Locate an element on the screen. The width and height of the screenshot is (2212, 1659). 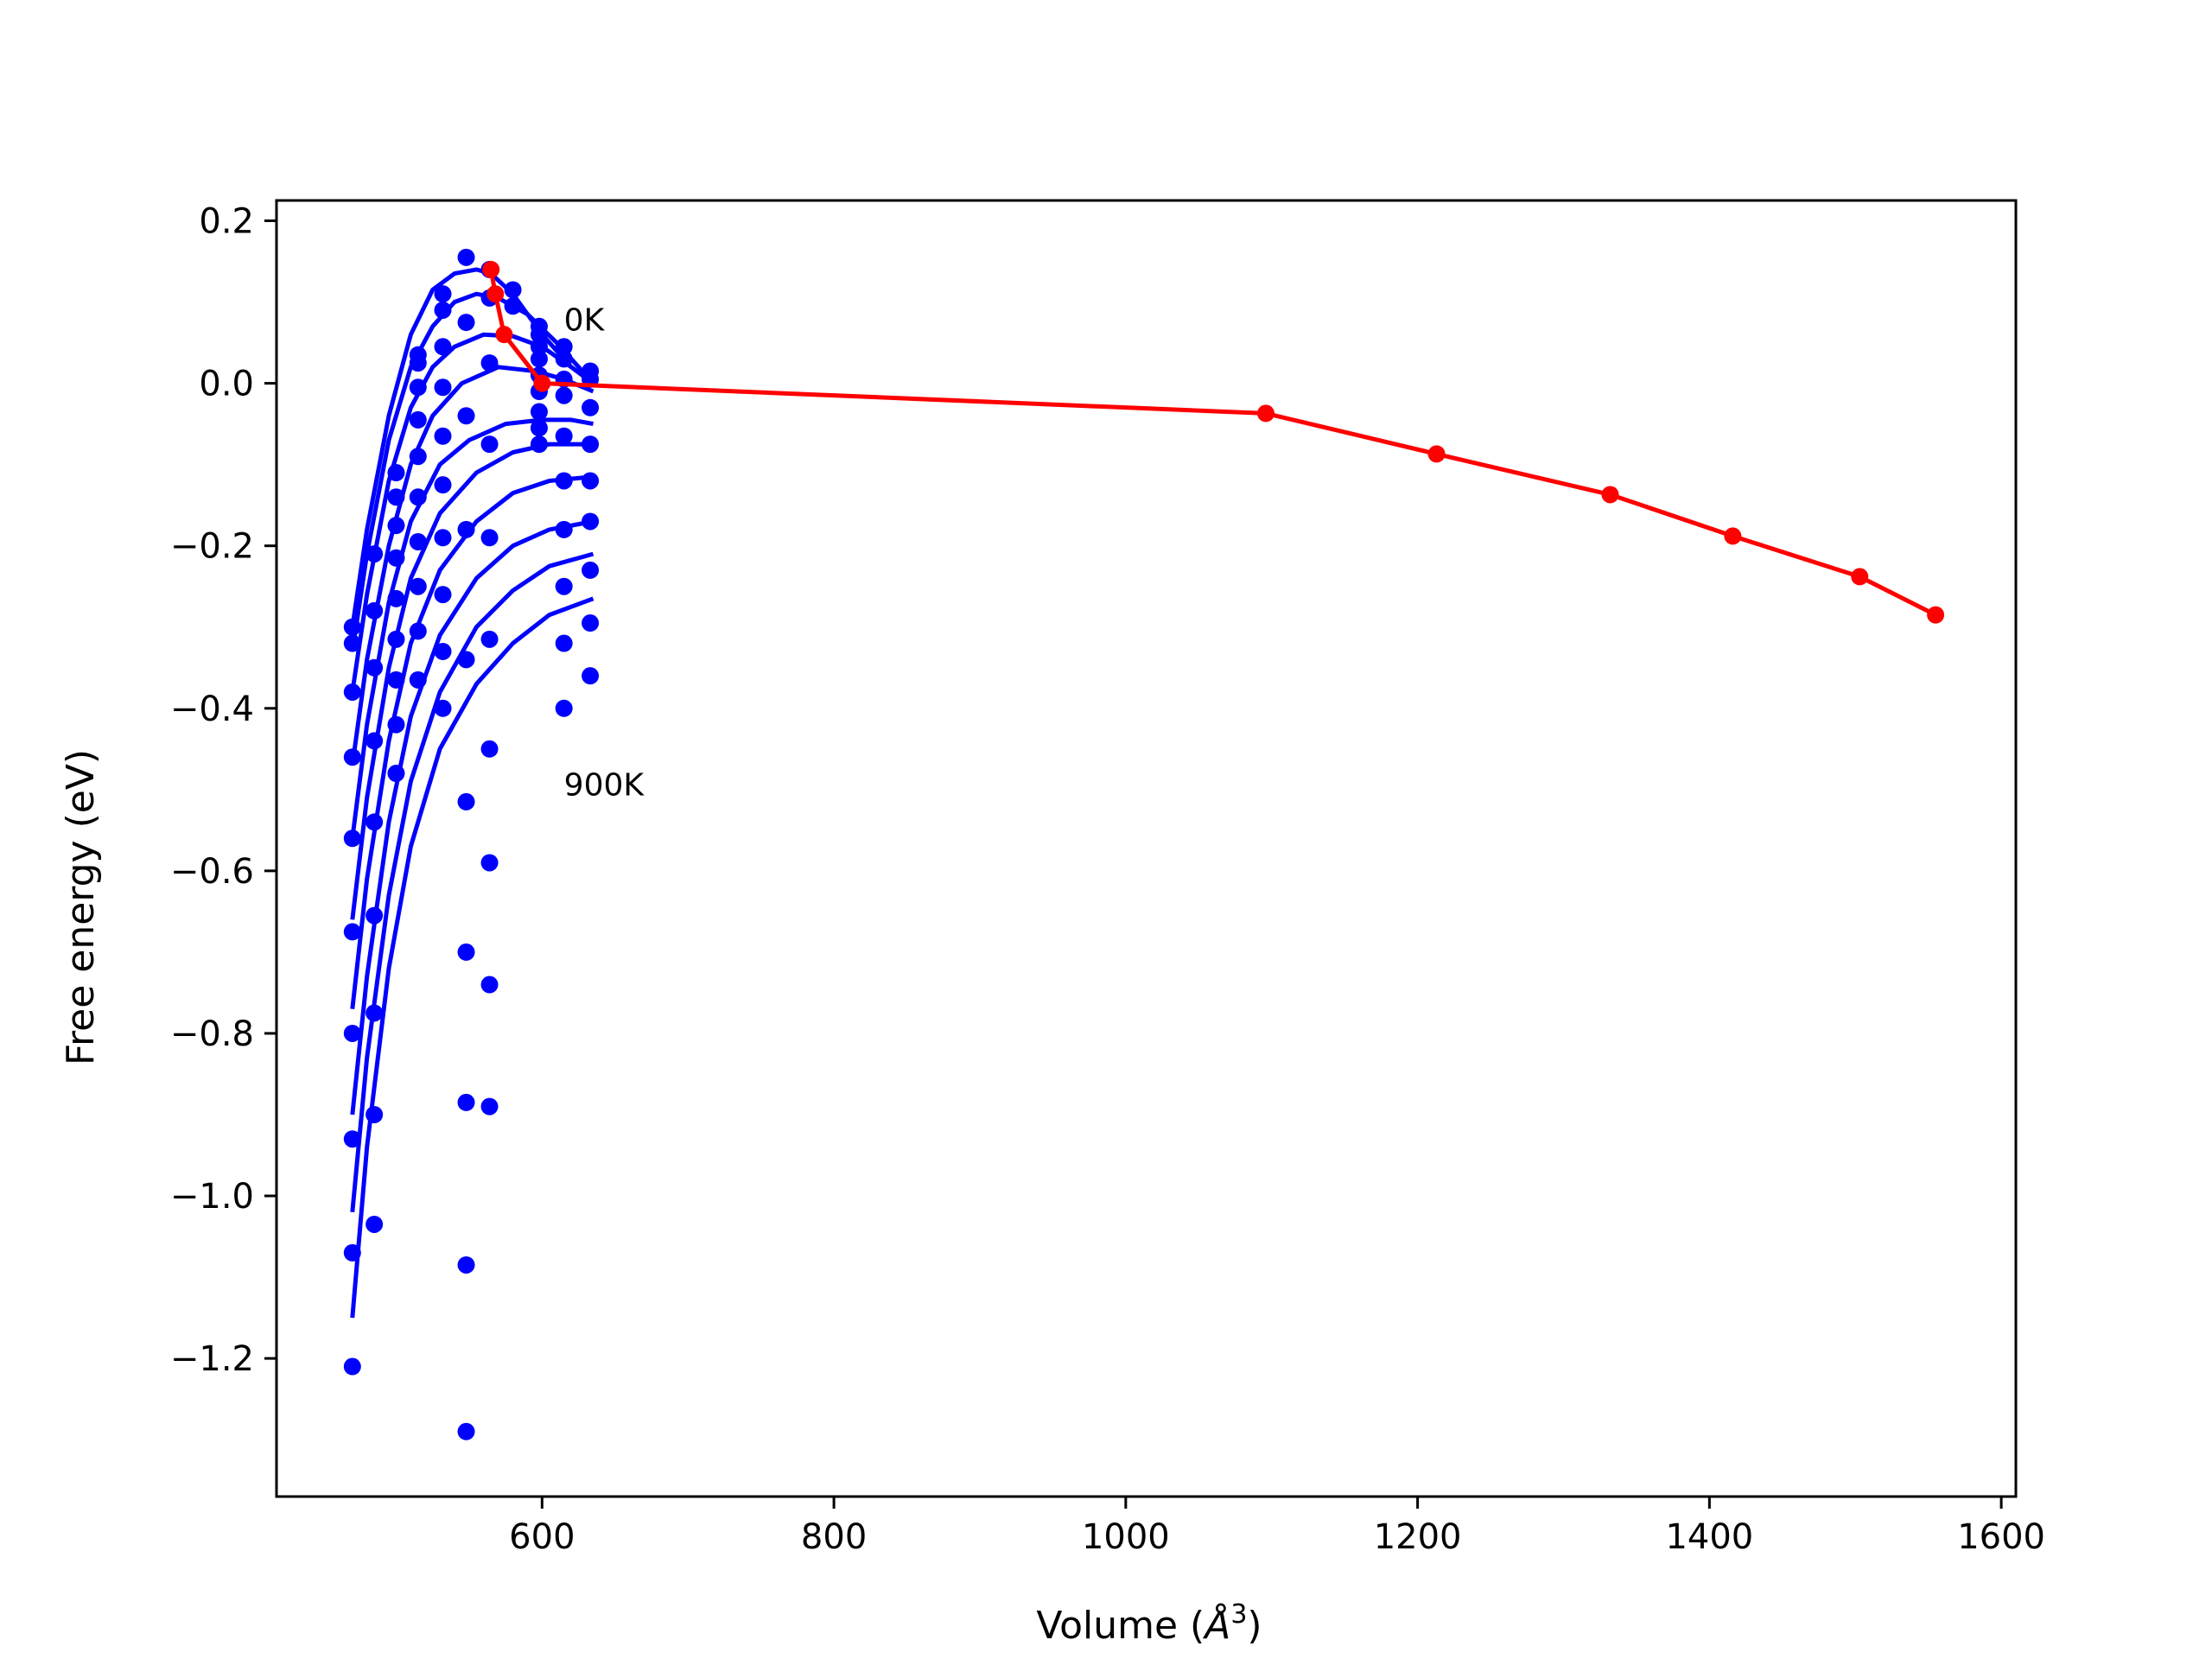
x-tick-label: 1000 is located at coordinates (1126, 1537).